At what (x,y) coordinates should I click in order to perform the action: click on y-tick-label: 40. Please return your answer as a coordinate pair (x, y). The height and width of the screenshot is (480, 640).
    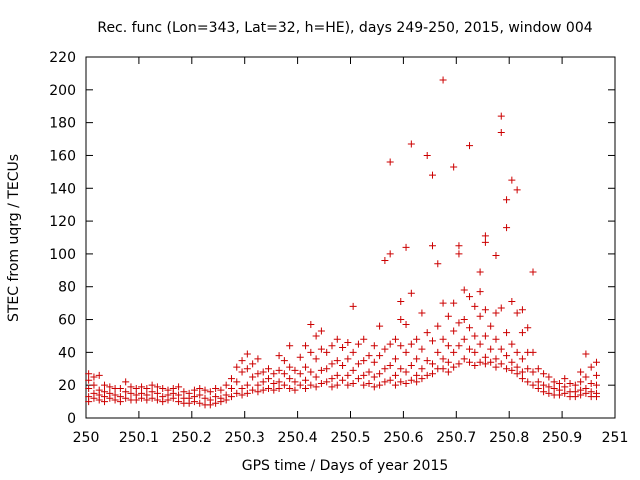
    Looking at the image, I should click on (67, 353).